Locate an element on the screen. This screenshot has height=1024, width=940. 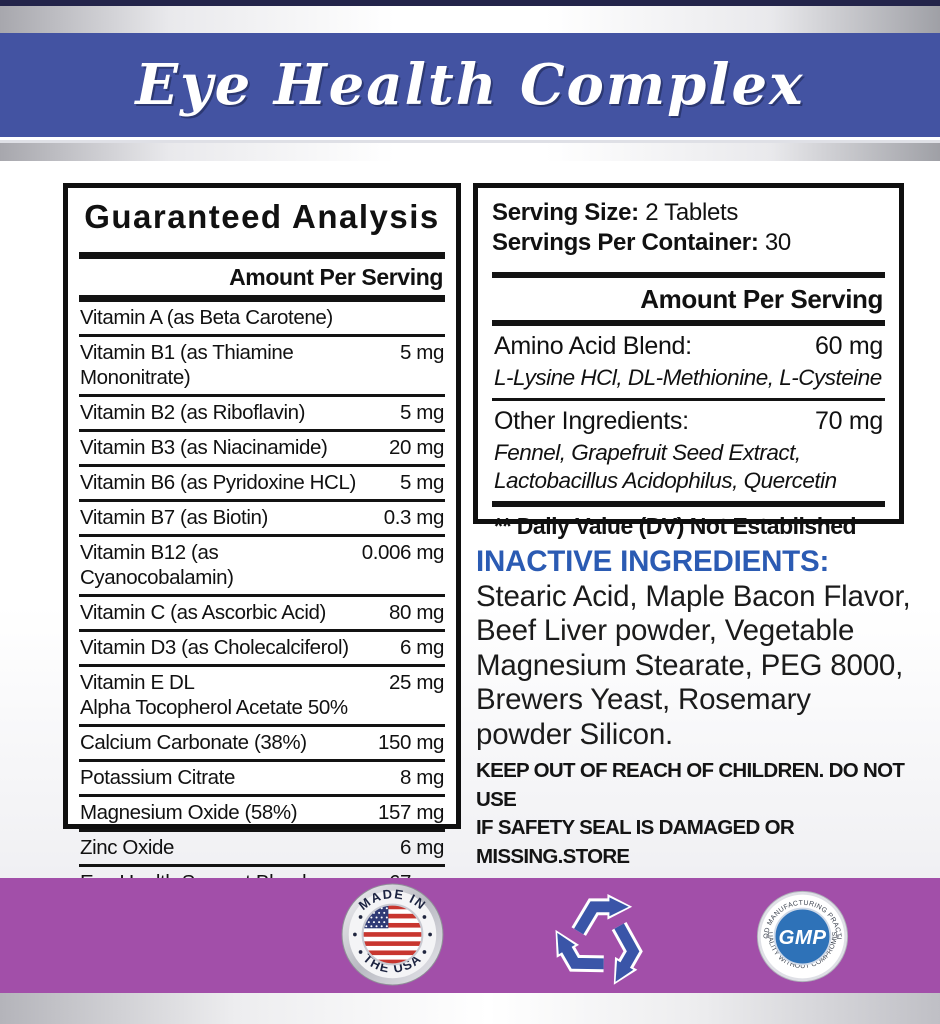
ga-row-value: 8 mg is located at coordinates (422, 777).